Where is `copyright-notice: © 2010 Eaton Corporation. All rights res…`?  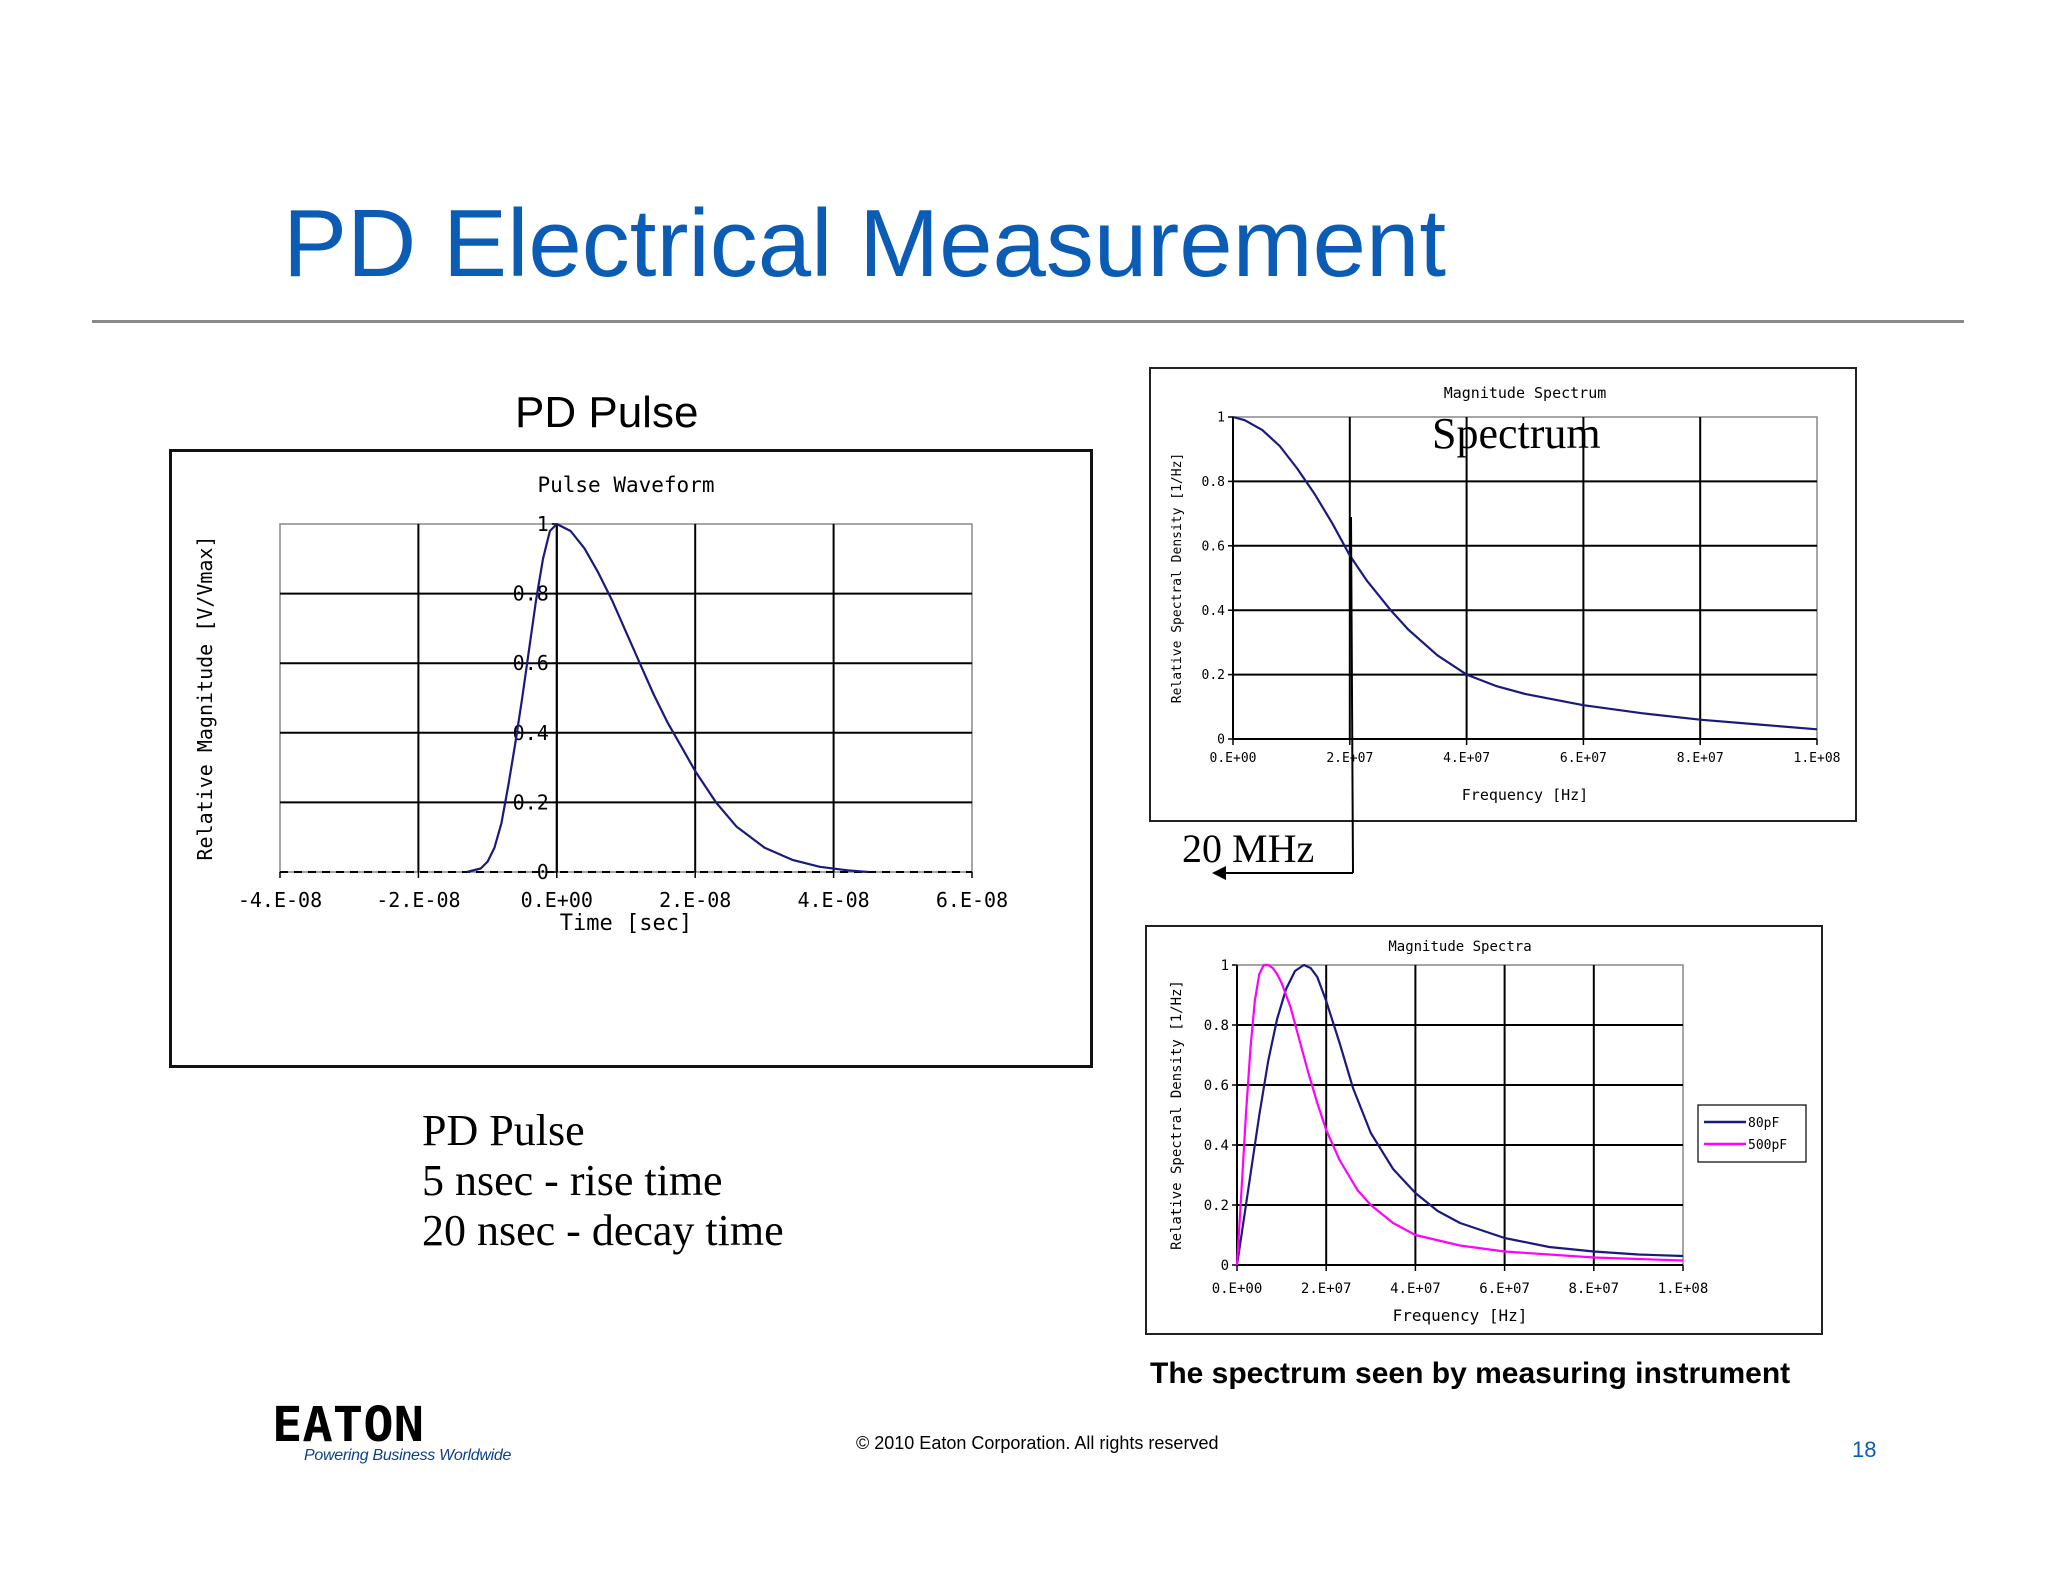
copyright-notice: © 2010 Eaton Corporation. All rights res… is located at coordinates (1037, 1443).